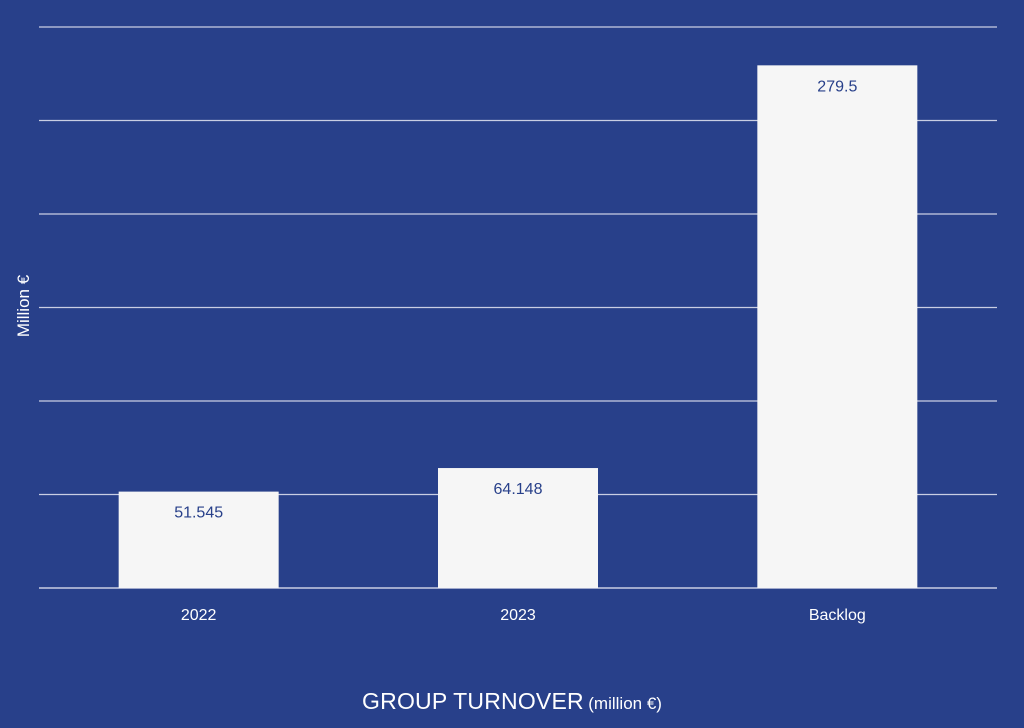 This screenshot has height=728, width=1024. Describe the element at coordinates (837, 86) in the screenshot. I see `value-label-backlog: 279.5` at that location.